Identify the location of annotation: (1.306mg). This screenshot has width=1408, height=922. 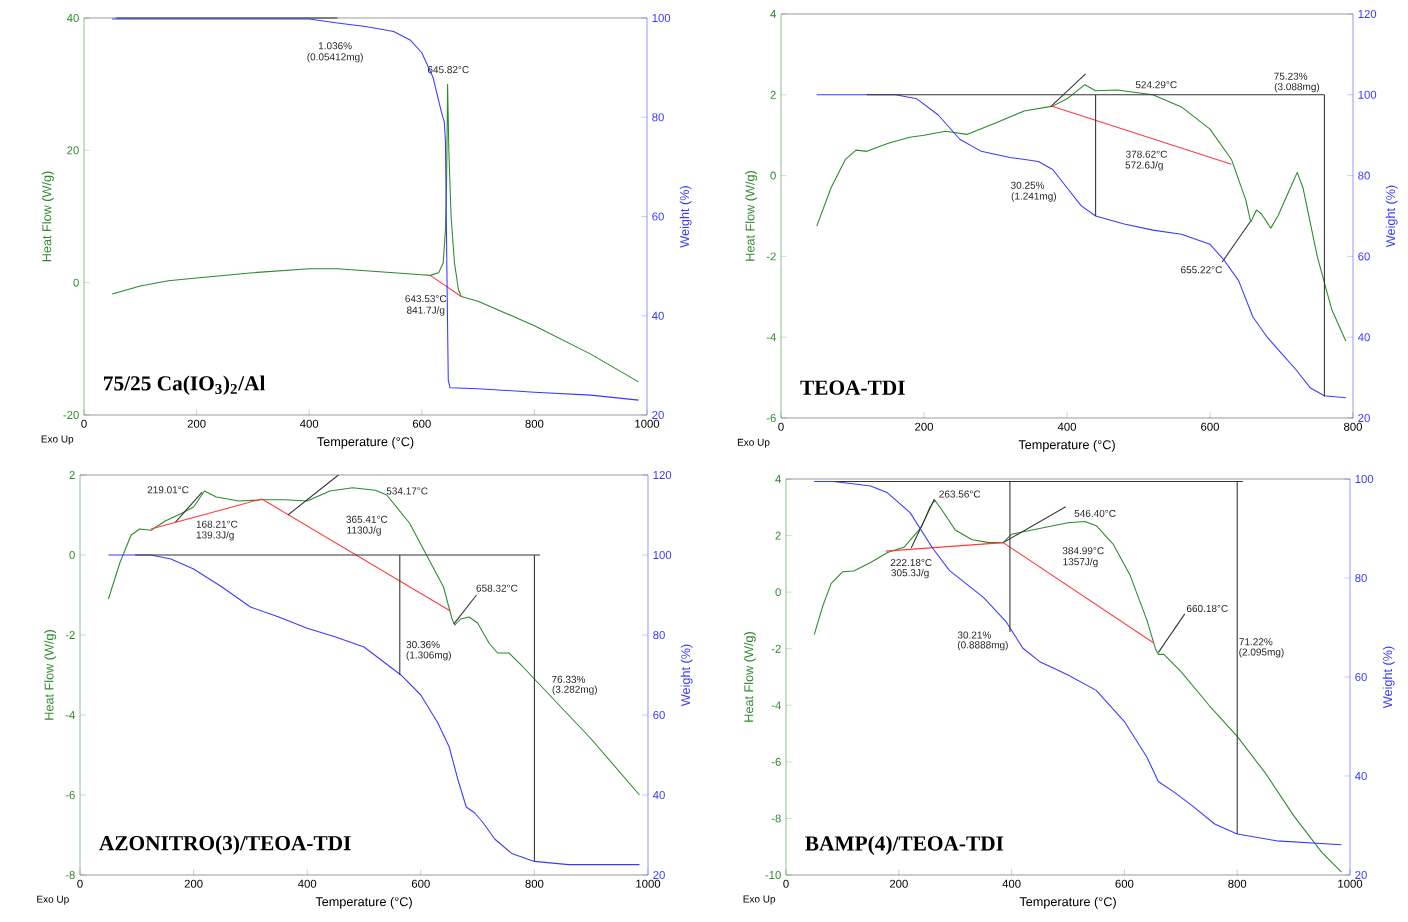
(428, 656).